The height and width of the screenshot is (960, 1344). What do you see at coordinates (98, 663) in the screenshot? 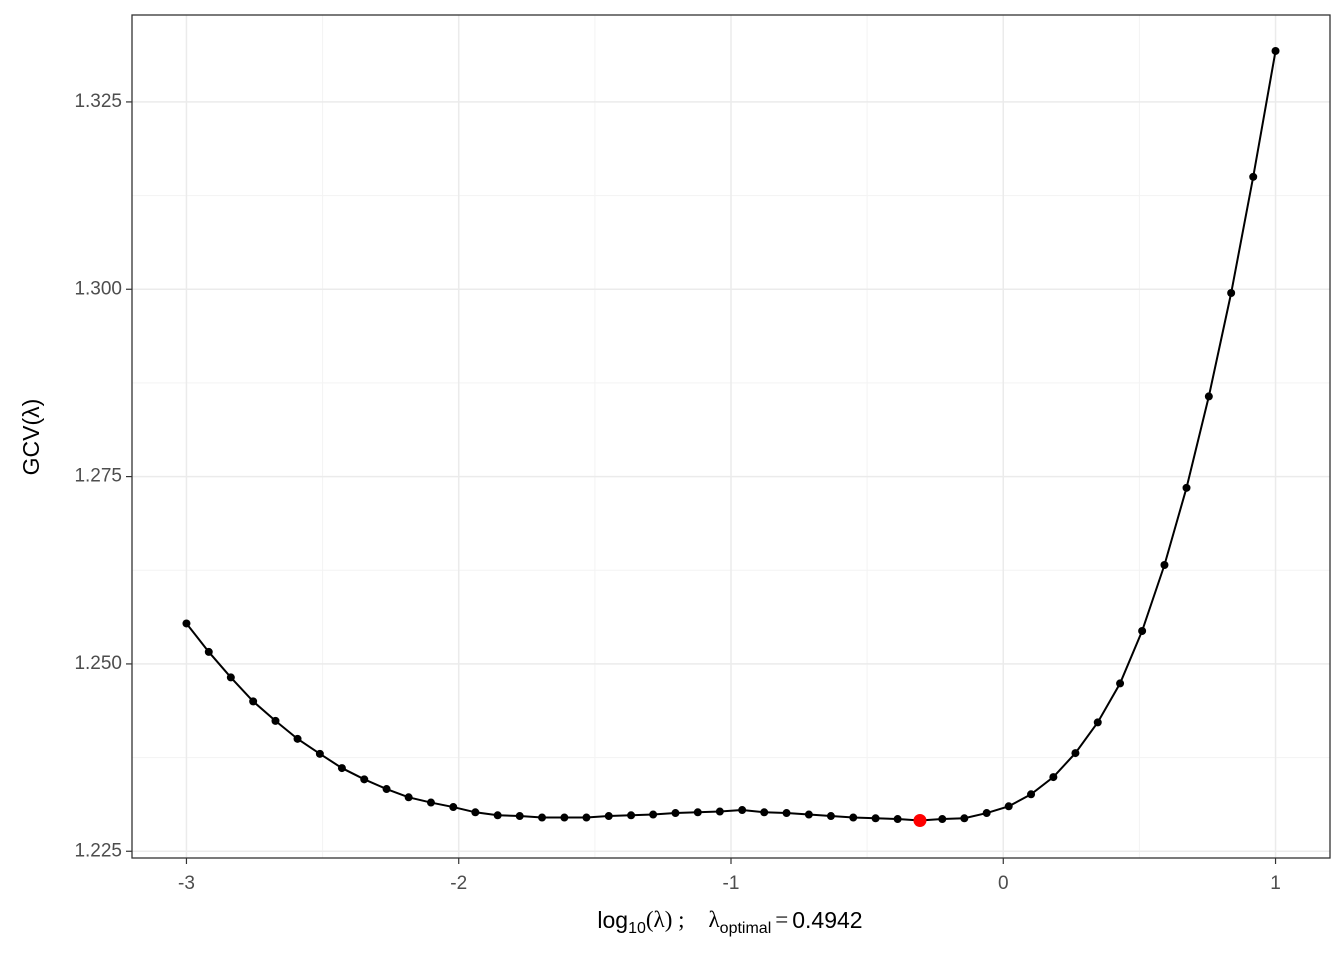
I see `y-tick-label: 1.250` at bounding box center [98, 663].